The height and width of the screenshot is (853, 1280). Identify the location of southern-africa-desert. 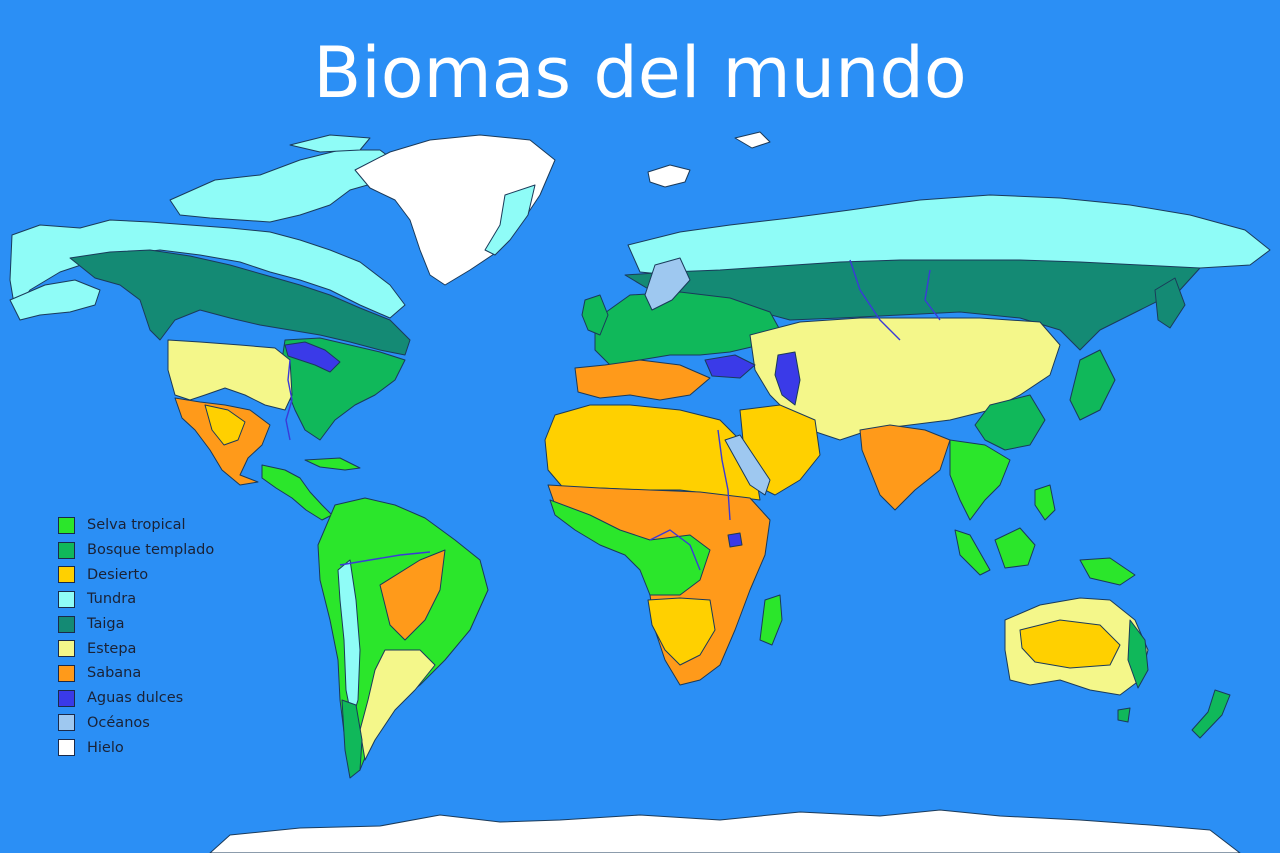
(681, 631).